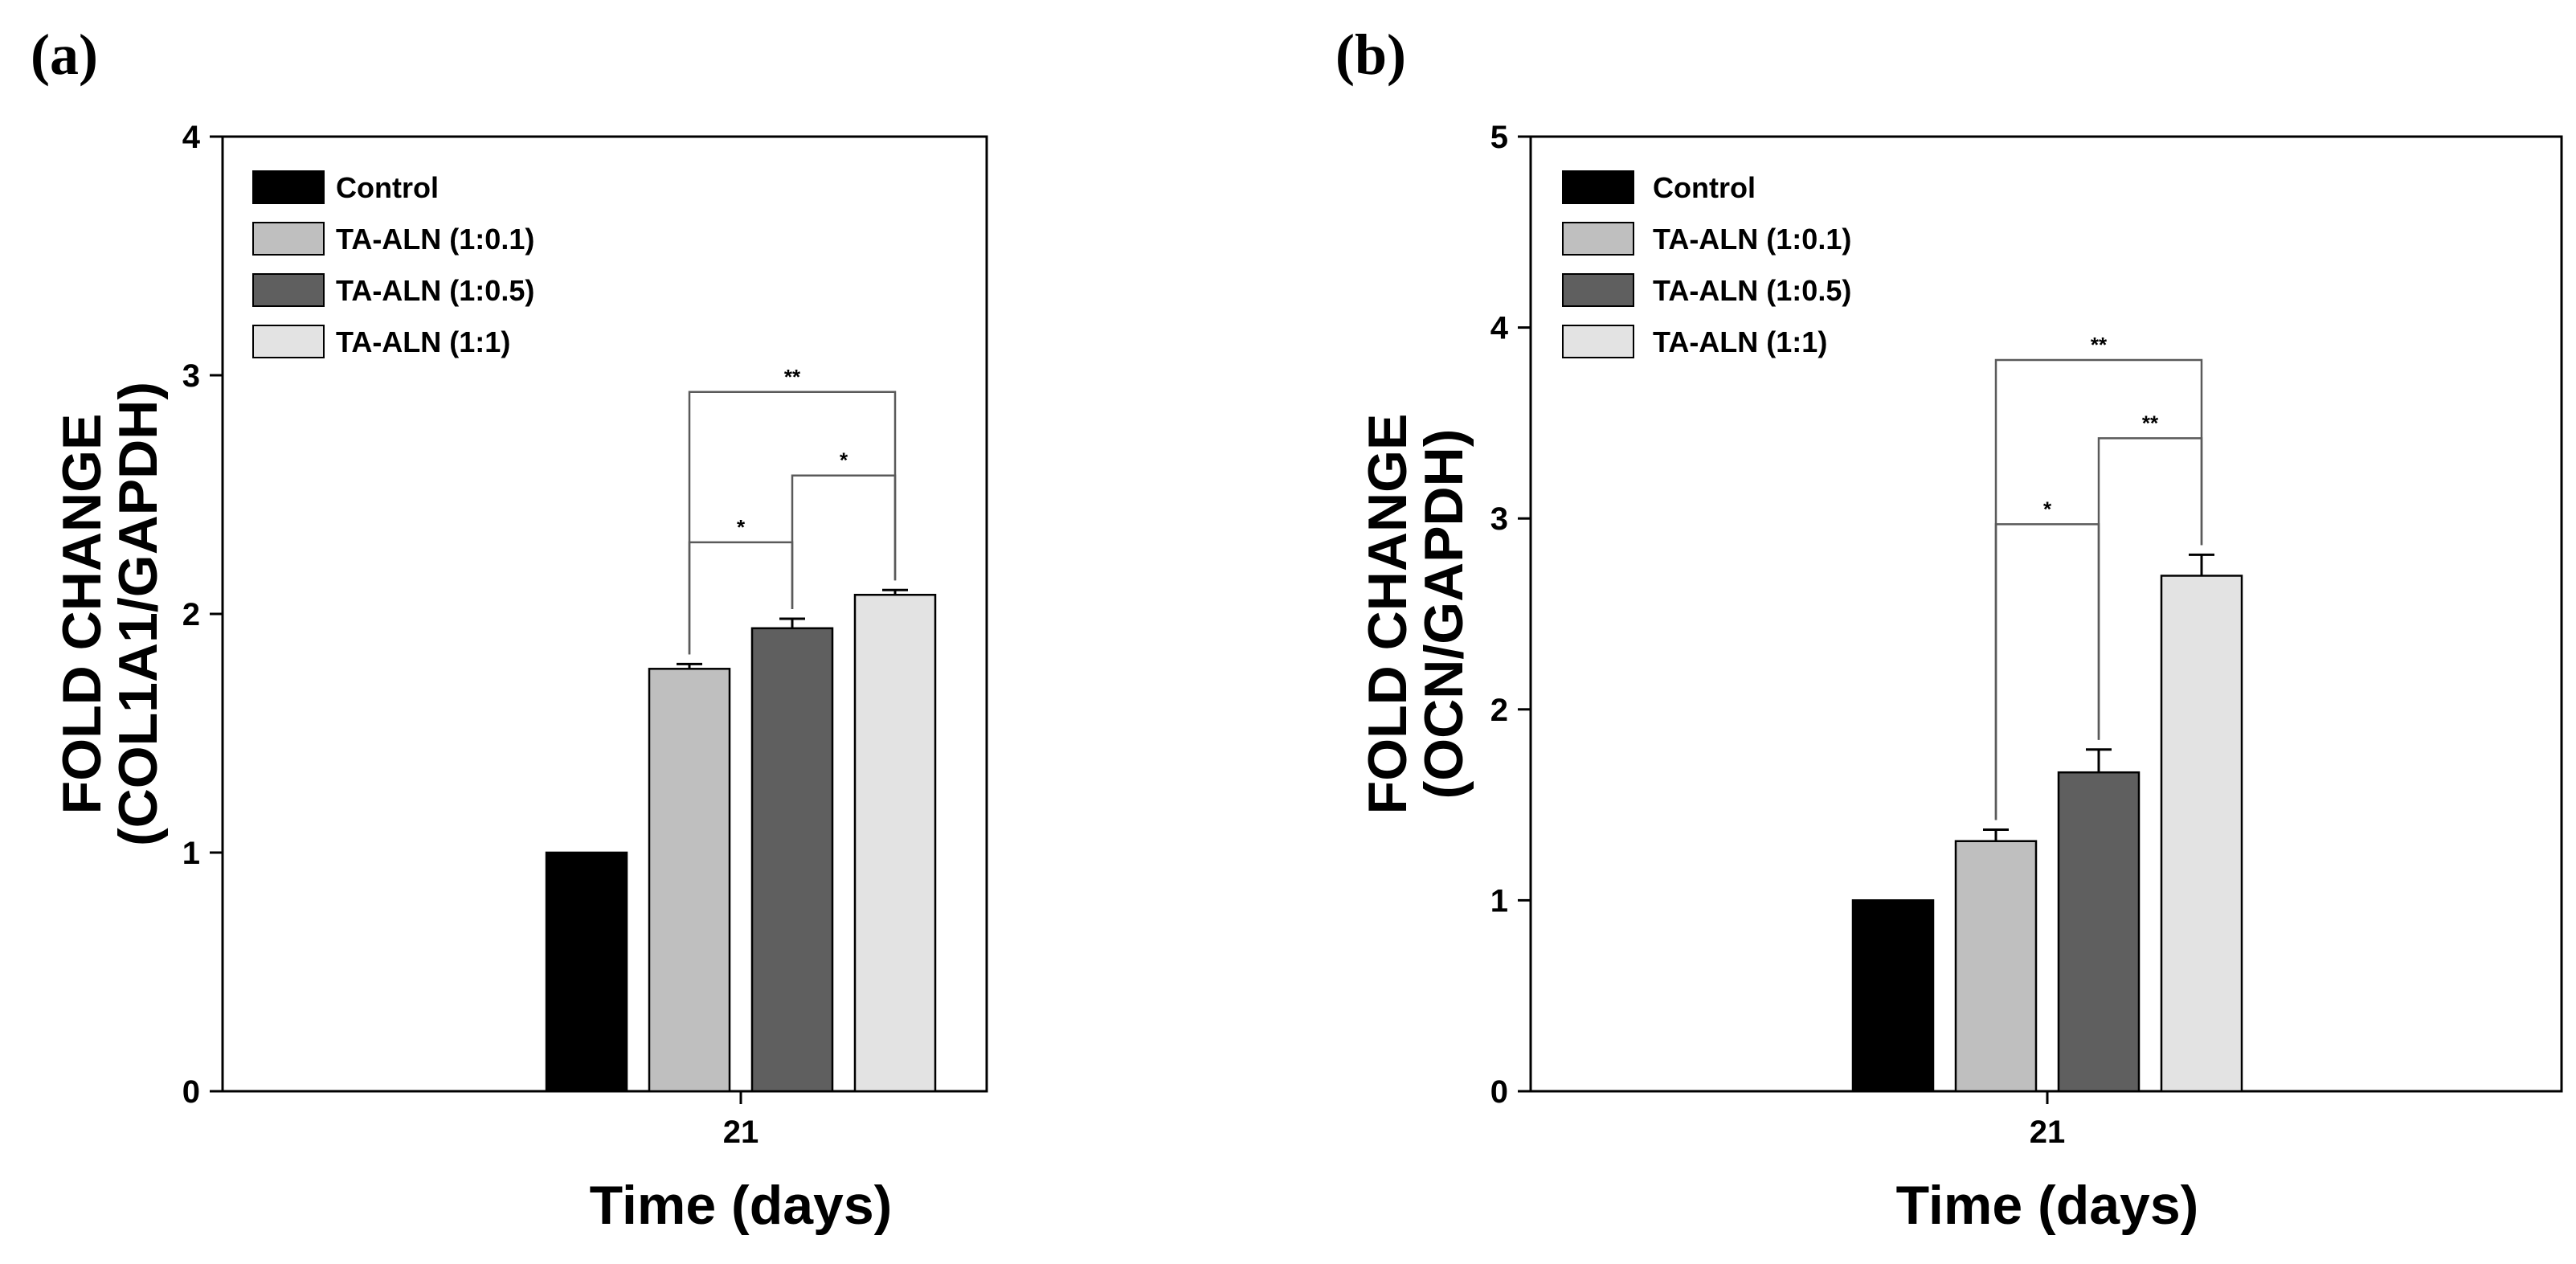  I want to click on y-axis-title-line2: (OCN/GAPDH), so click(1443, 614).